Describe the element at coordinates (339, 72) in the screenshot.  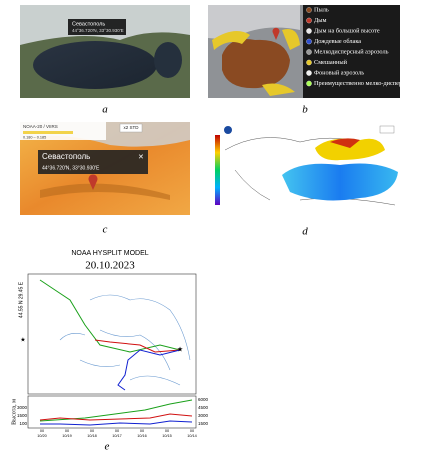
I see `legend-text: Фоновый аэрозоль` at that location.